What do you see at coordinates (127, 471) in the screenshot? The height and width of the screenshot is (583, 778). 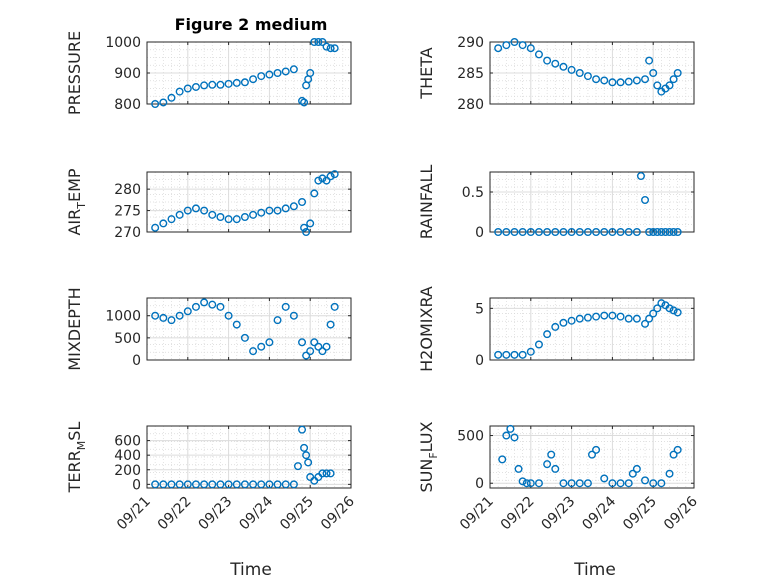 I see `y-tick-label: 200` at bounding box center [127, 471].